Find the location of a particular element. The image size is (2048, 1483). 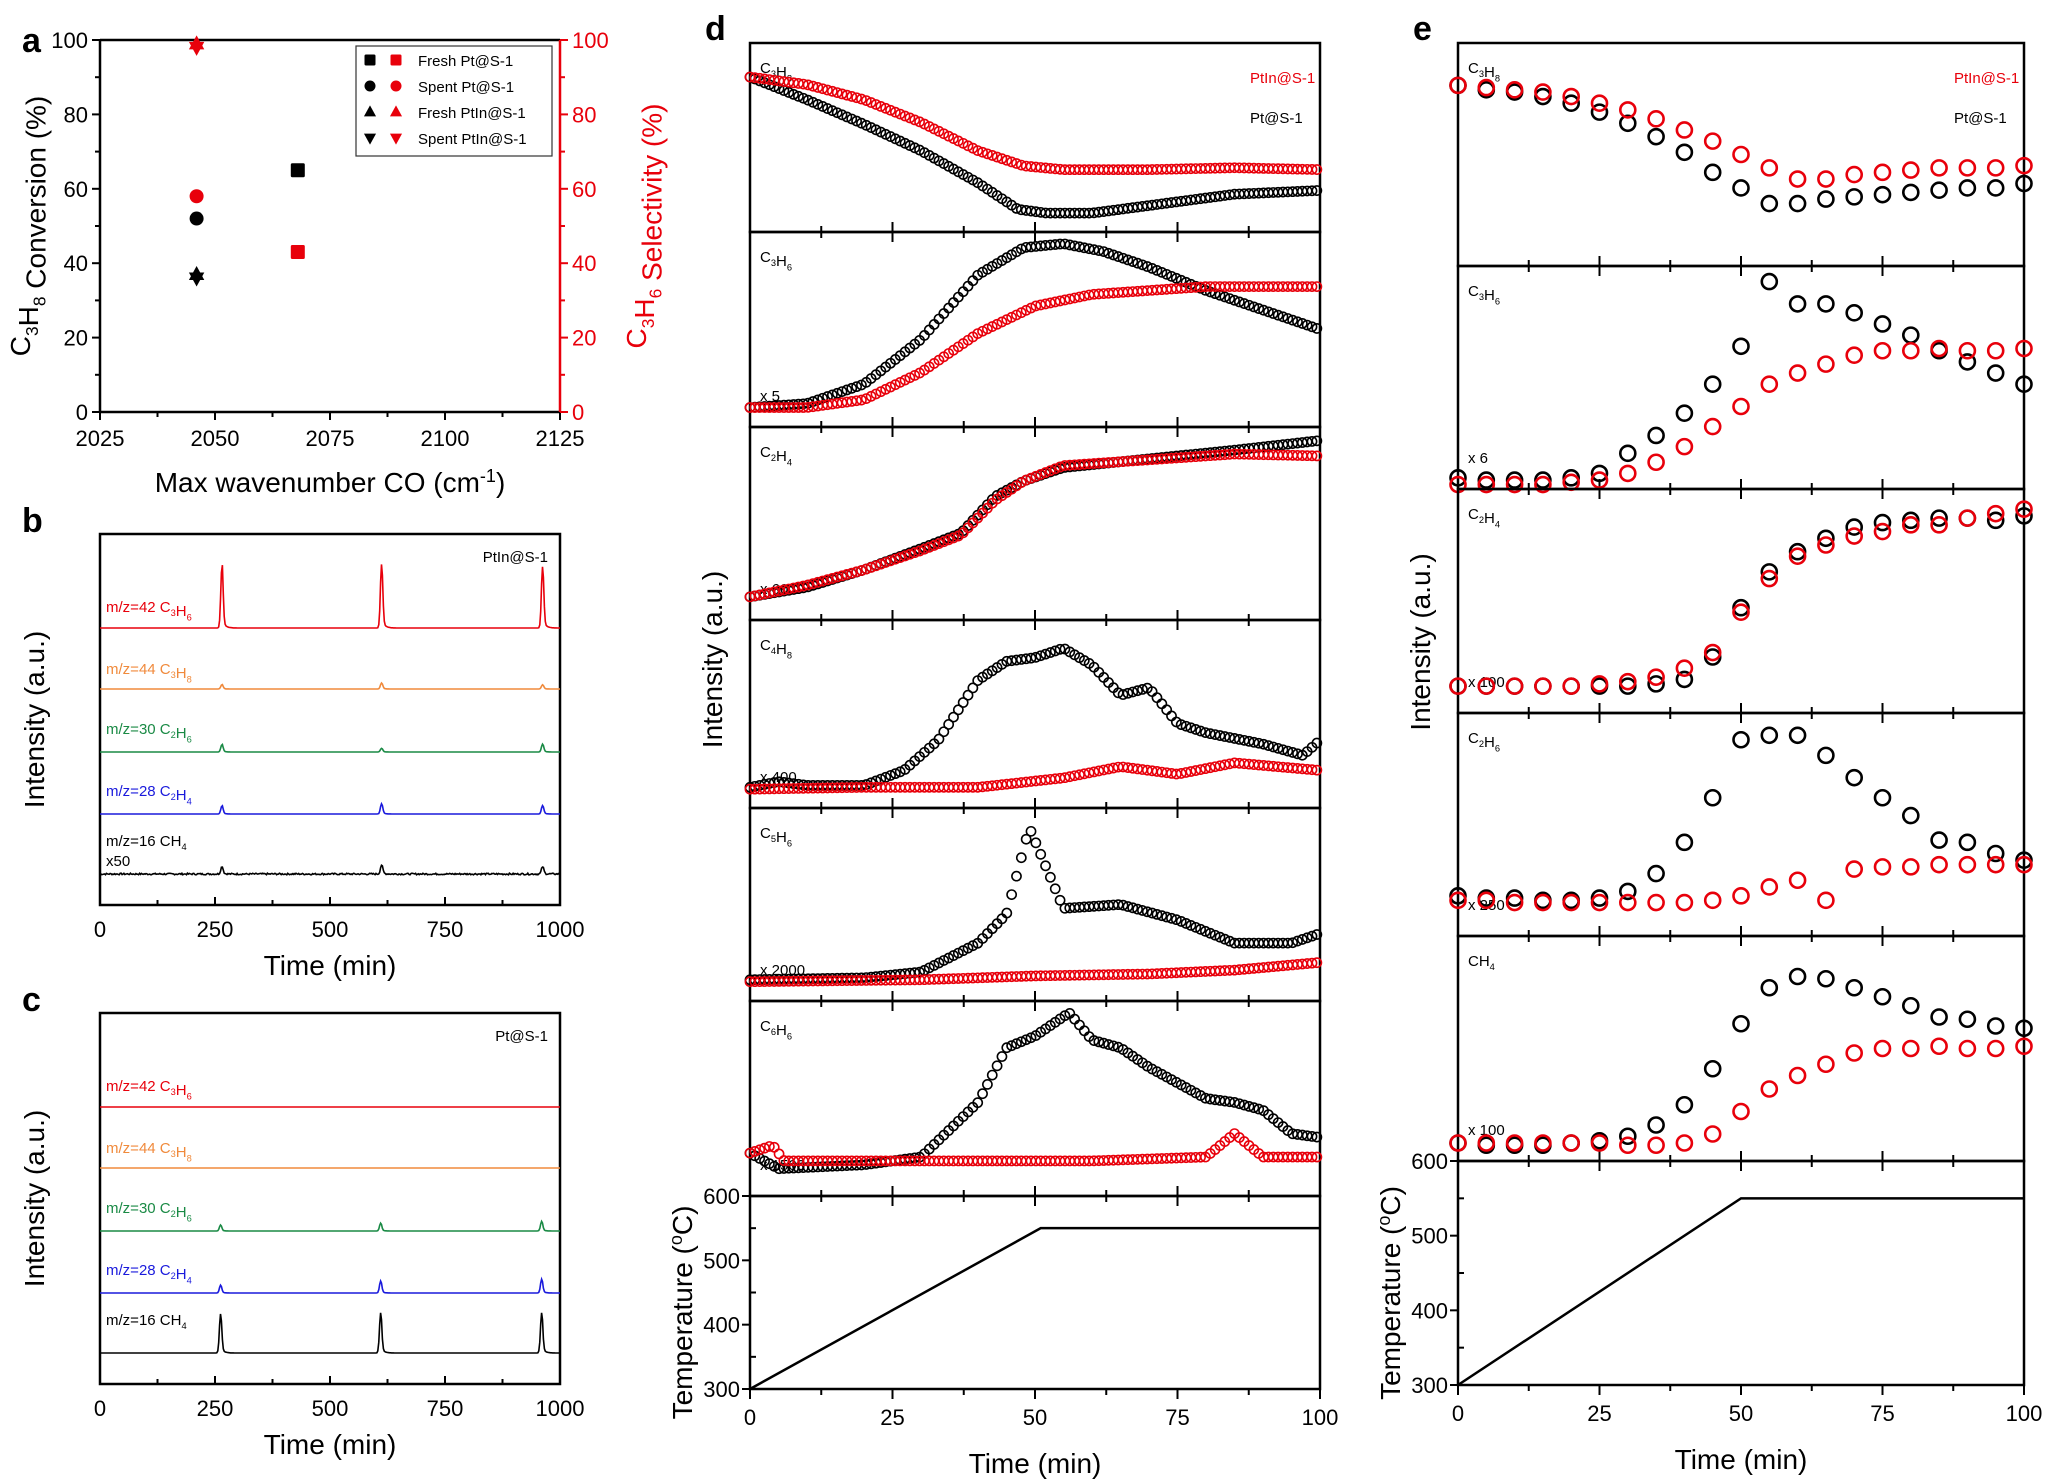

x-axis-title: Time (min) is located at coordinates (330, 965).